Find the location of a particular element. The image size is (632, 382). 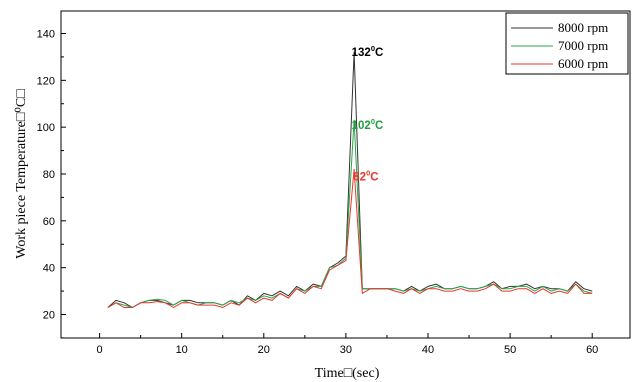

peak-annotation: 1020C is located at coordinates (368, 124).